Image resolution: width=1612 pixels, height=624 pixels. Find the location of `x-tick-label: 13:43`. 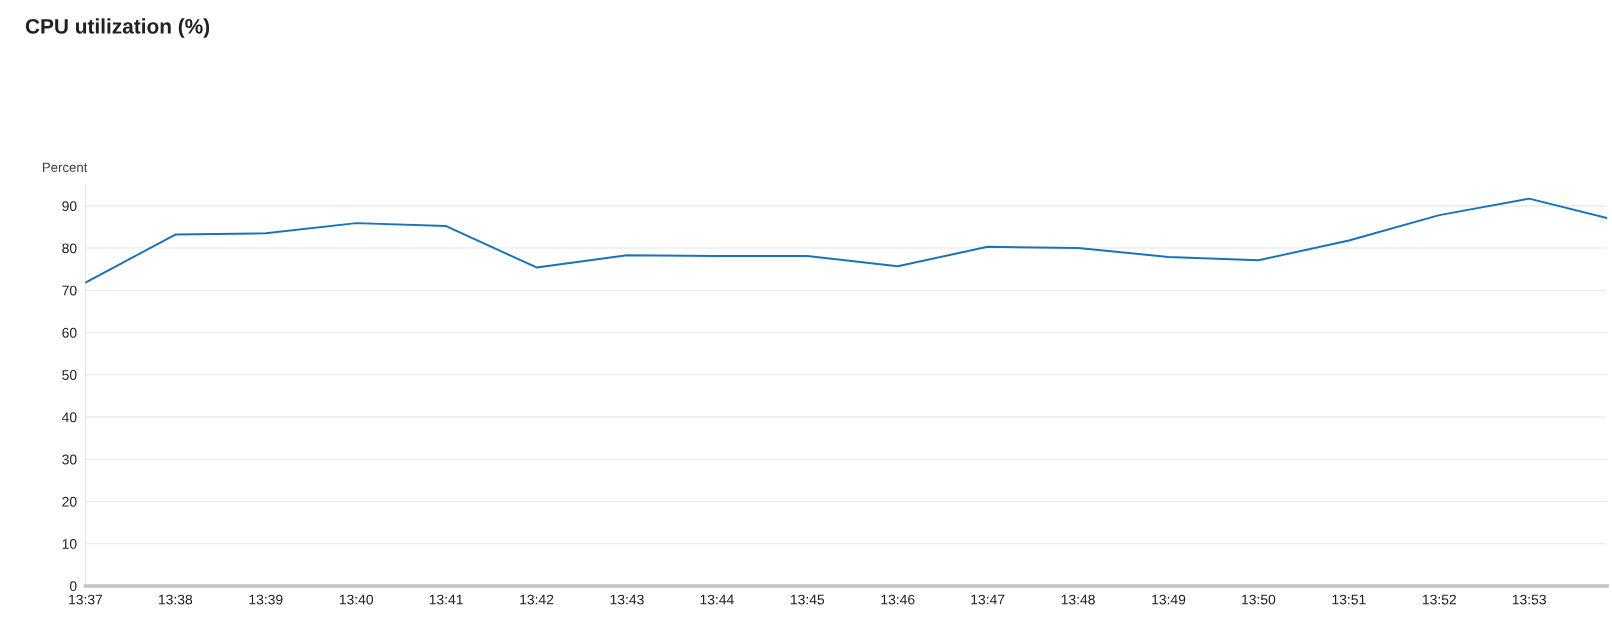

x-tick-label: 13:43 is located at coordinates (627, 599).